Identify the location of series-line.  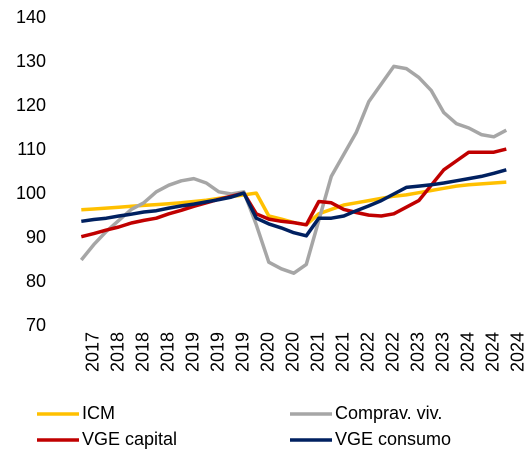
(294, 203).